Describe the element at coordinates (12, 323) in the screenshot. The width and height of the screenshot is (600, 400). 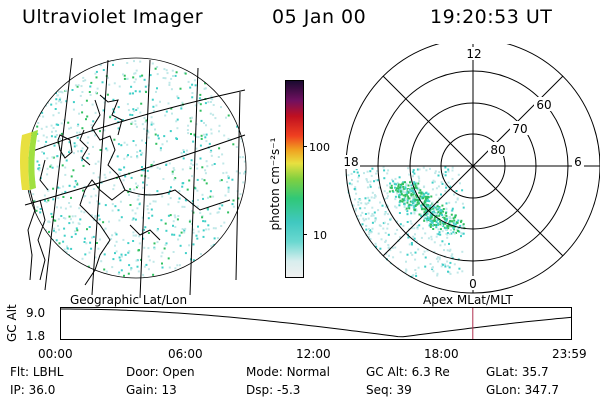
I see `timeline-y-label: GC Alt` at that location.